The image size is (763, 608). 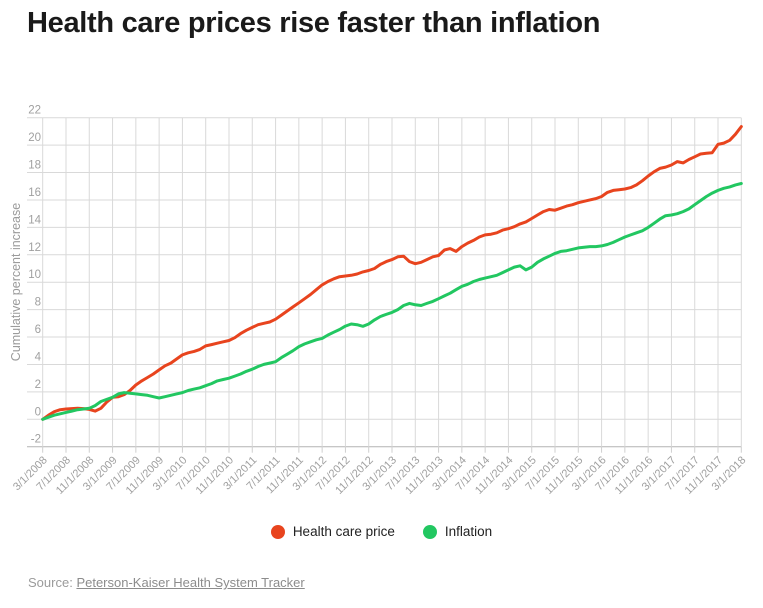 I want to click on legend-item-health-care-price: Health care price, so click(x=332, y=531).